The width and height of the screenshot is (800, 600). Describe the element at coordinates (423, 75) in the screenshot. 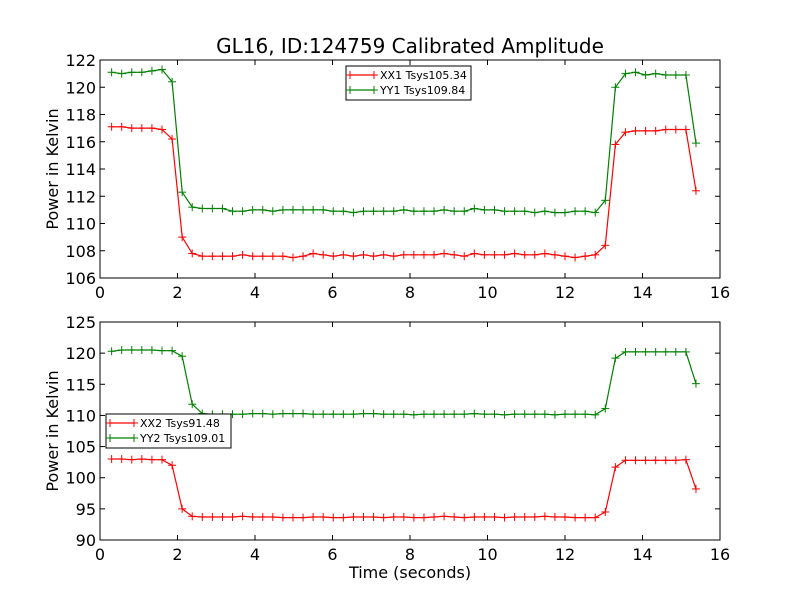

I see `legend-label: XX1 Tsys105.34` at that location.